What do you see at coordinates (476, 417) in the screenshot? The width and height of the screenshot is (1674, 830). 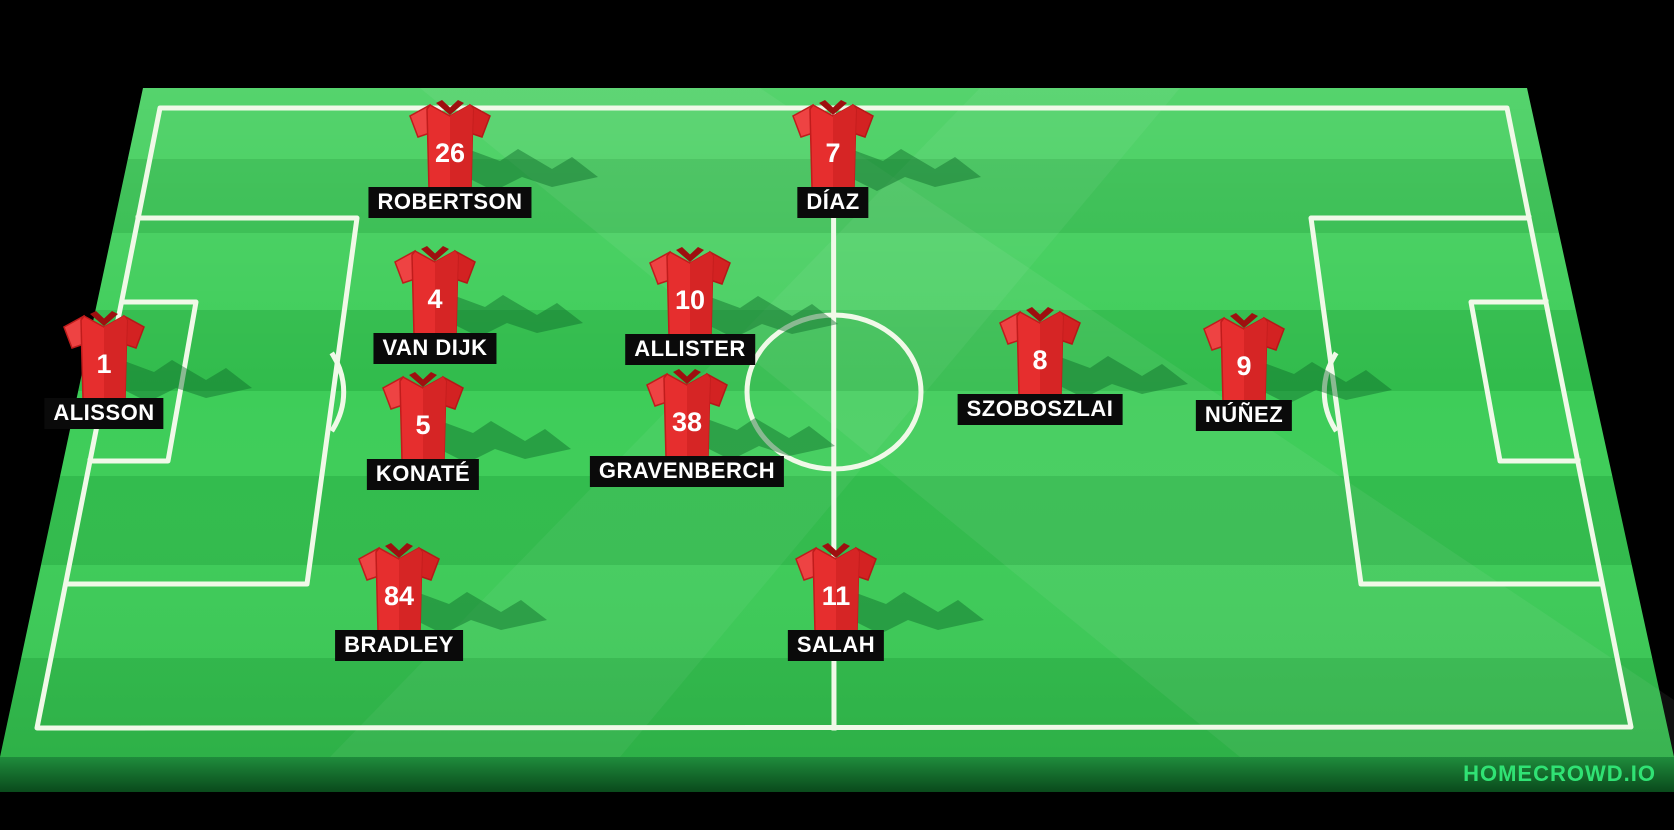 I see `jersey-graphic: 5` at bounding box center [476, 417].